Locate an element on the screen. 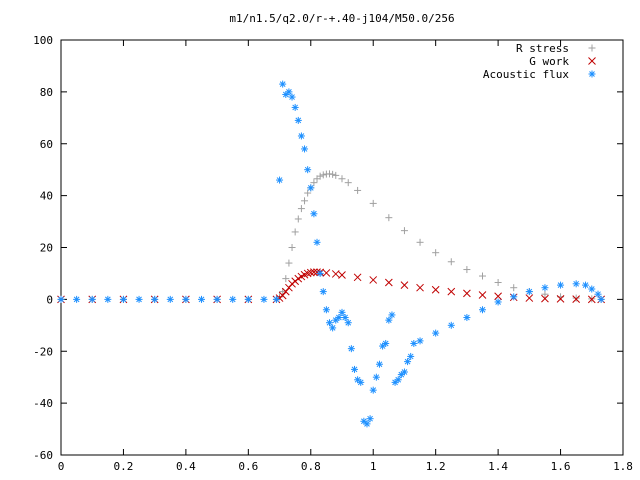 Image resolution: width=640 pixels, height=480 pixels. x-tick-label: 0 is located at coordinates (61, 466).